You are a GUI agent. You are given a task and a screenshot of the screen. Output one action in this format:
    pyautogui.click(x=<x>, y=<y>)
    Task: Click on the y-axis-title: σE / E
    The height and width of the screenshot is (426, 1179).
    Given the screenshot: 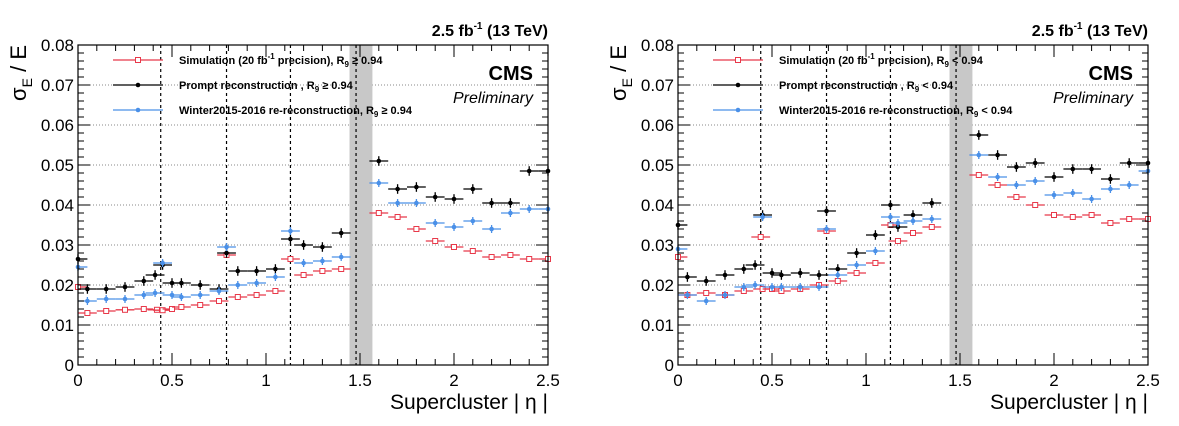 What is the action you would take?
    pyautogui.click(x=620, y=73)
    